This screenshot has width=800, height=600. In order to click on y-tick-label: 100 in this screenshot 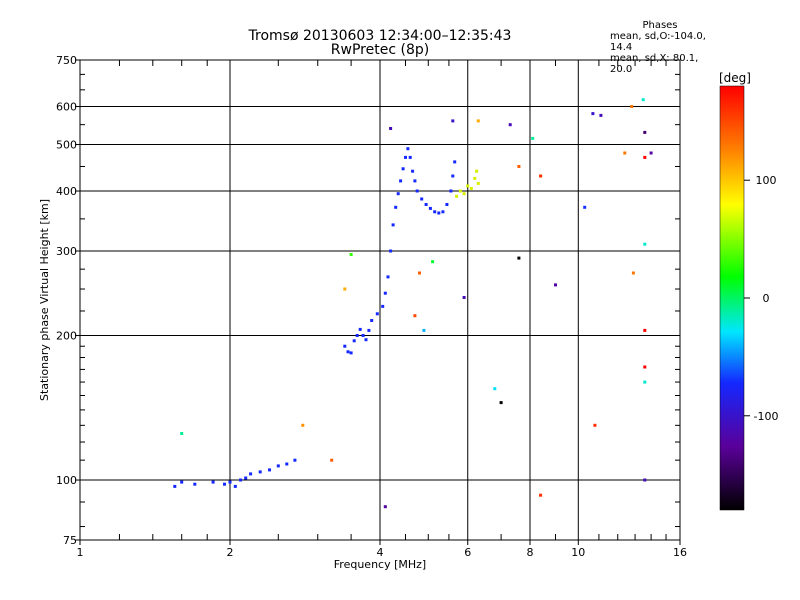, I will do `click(66, 480)`.